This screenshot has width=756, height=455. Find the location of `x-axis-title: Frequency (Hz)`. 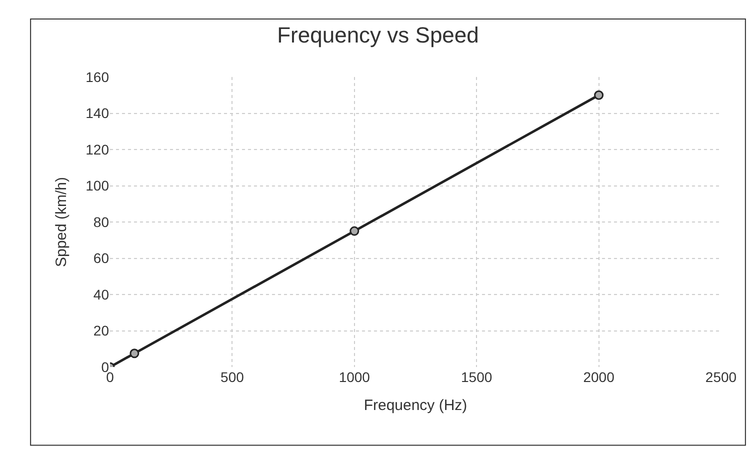

x-axis-title: Frequency (Hz) is located at coordinates (416, 405).